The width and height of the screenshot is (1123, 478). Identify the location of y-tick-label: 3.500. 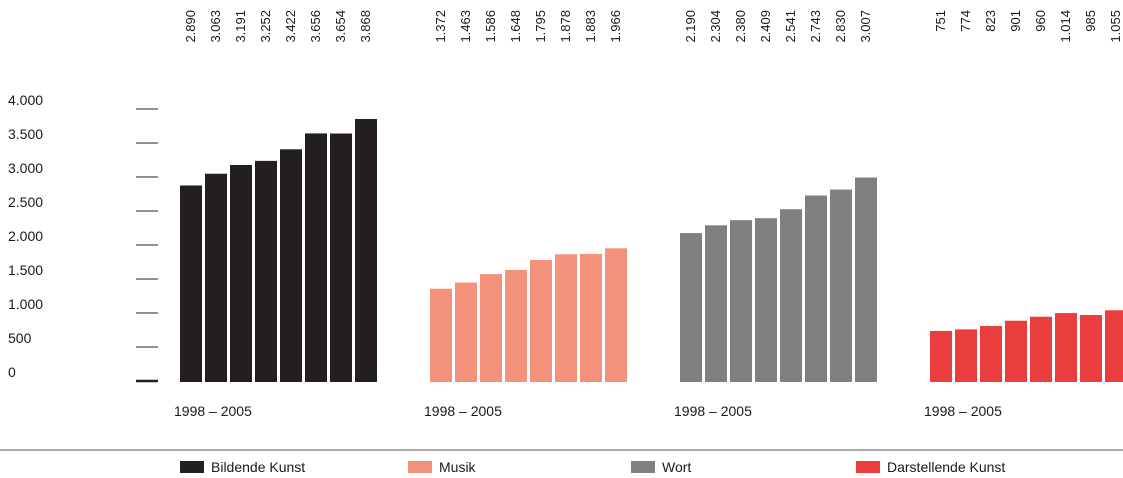
(25, 134).